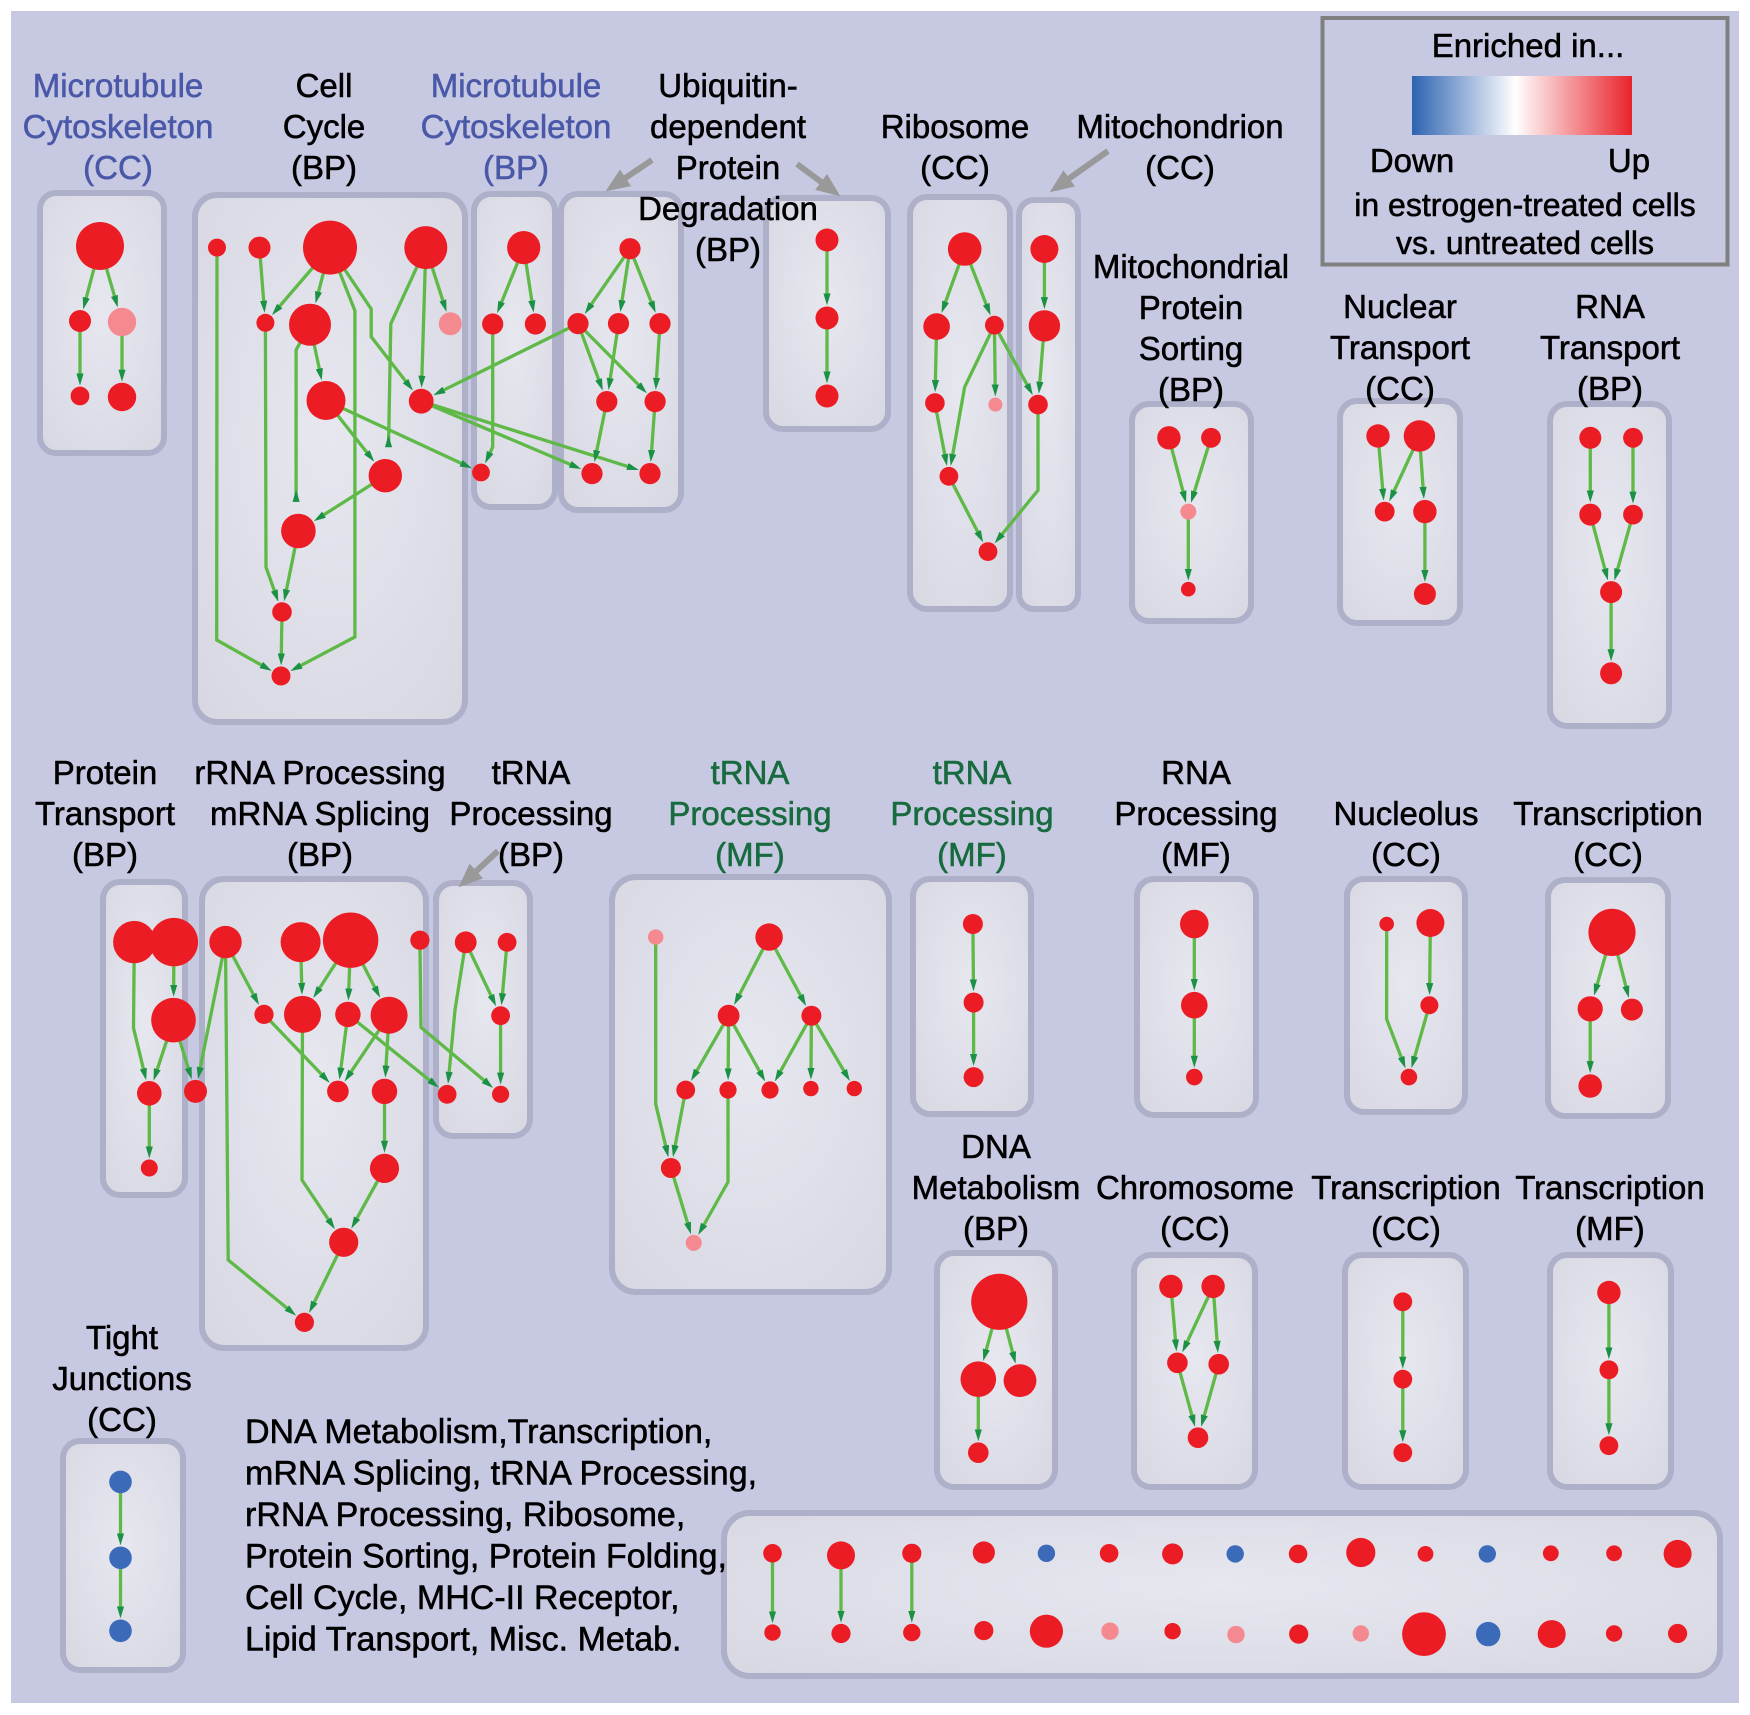  Describe the element at coordinates (1412, 160) in the screenshot. I see `svg-text: Down` at that location.